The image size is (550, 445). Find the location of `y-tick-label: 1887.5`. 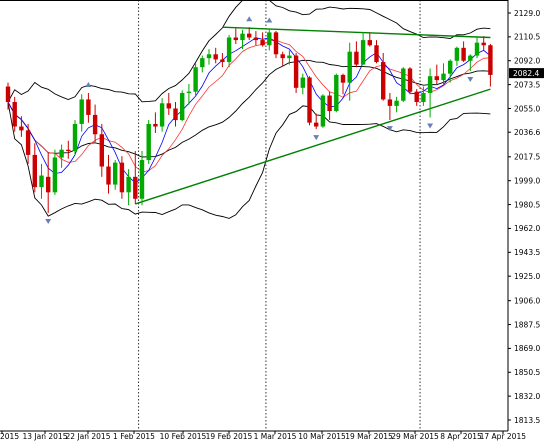

y-tick-label: 1887.5 is located at coordinates (527, 324).